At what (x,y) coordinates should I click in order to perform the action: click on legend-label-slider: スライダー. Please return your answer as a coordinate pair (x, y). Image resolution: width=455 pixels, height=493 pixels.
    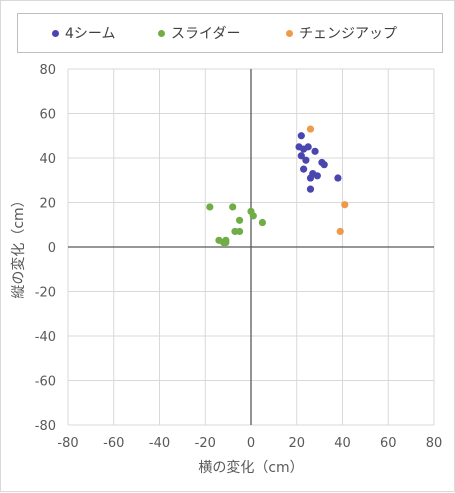
    Looking at the image, I should click on (206, 34).